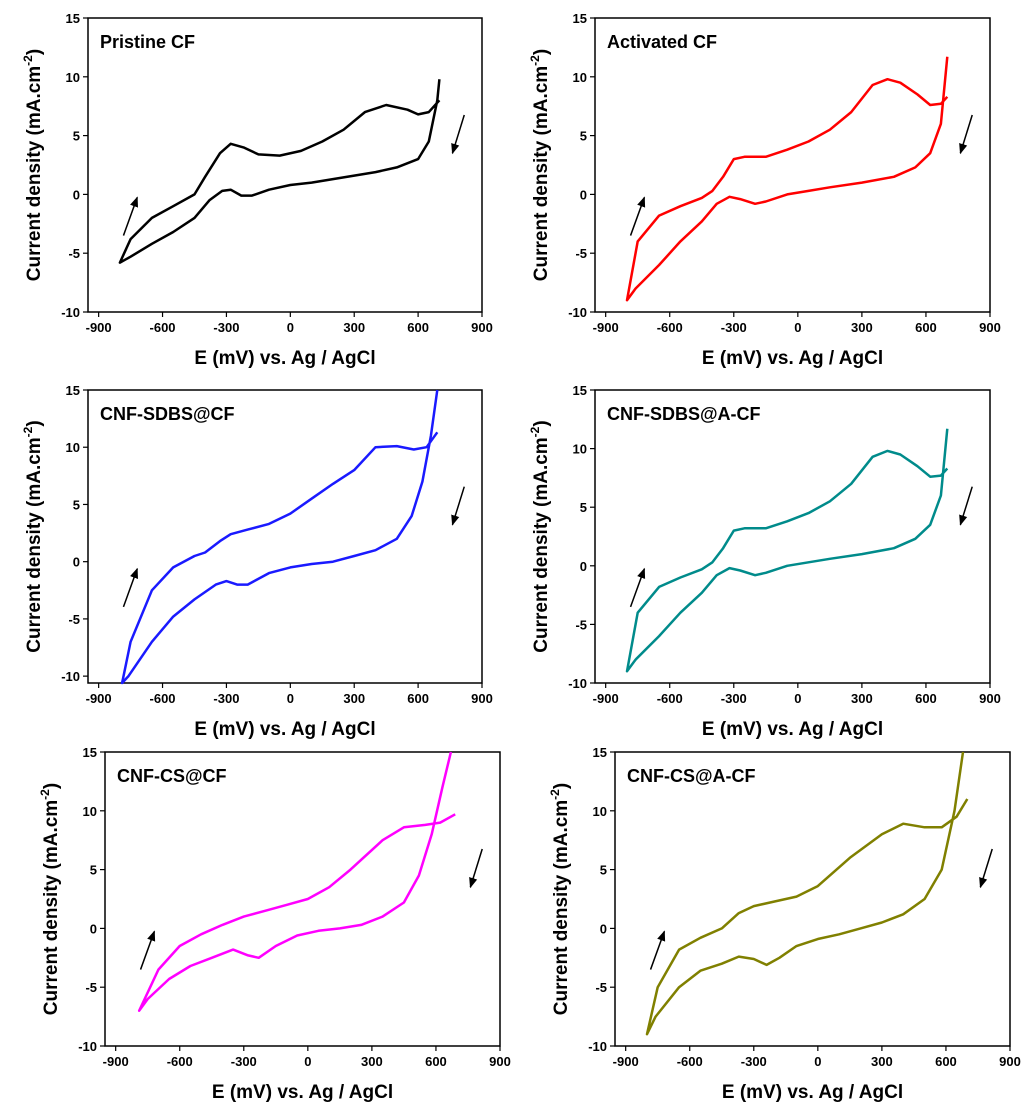 The width and height of the screenshot is (1032, 1112). I want to click on sample-label: CNF-SDBS@A-CF, so click(684, 414).